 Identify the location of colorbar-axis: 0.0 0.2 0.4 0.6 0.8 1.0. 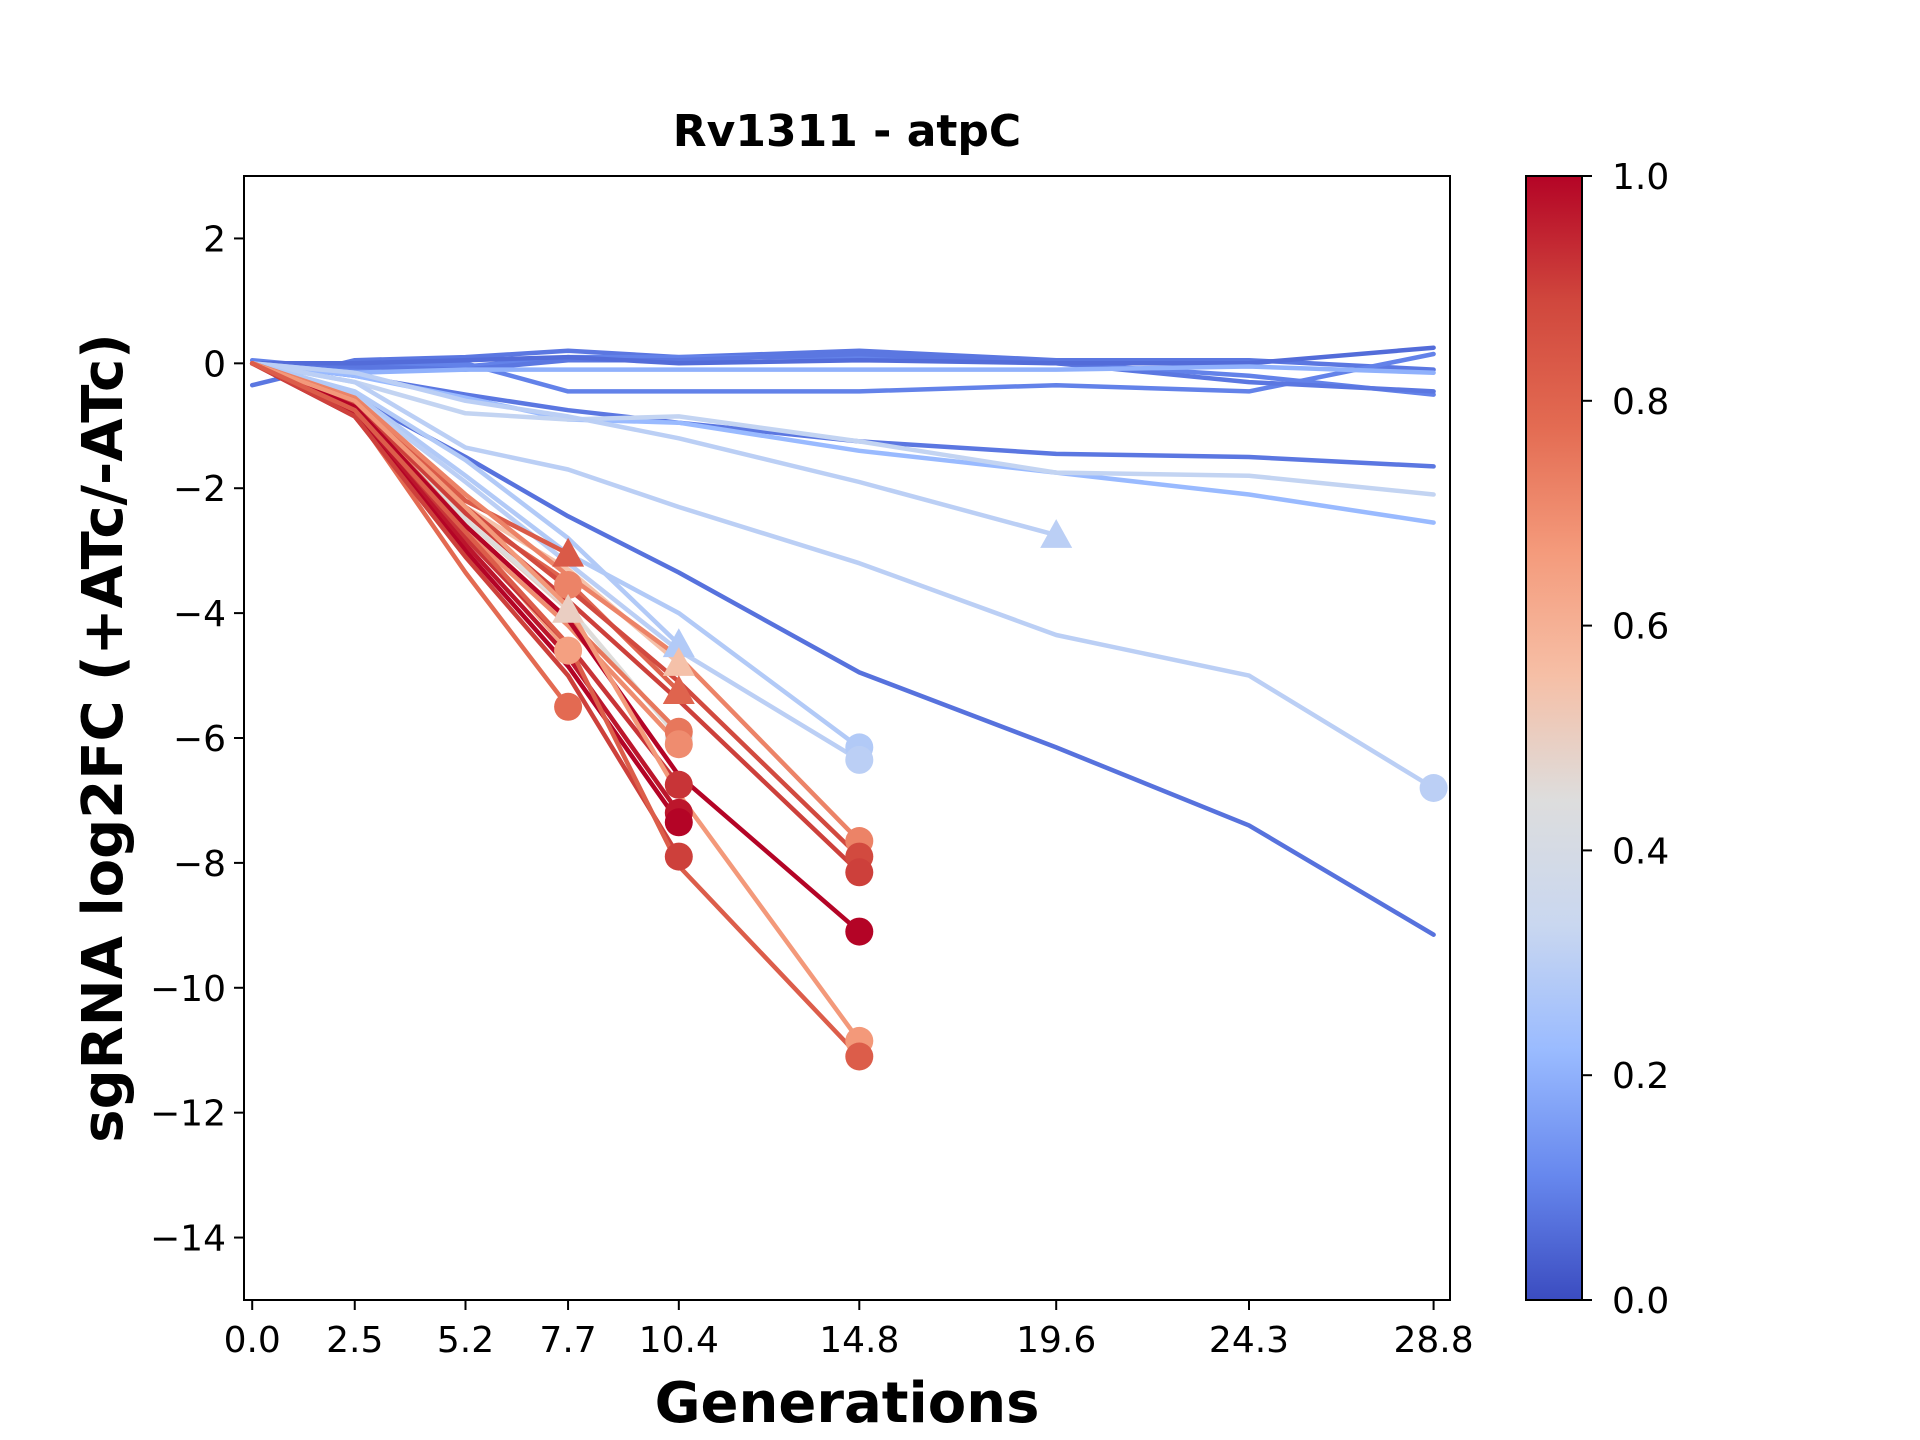
(1625, 739).